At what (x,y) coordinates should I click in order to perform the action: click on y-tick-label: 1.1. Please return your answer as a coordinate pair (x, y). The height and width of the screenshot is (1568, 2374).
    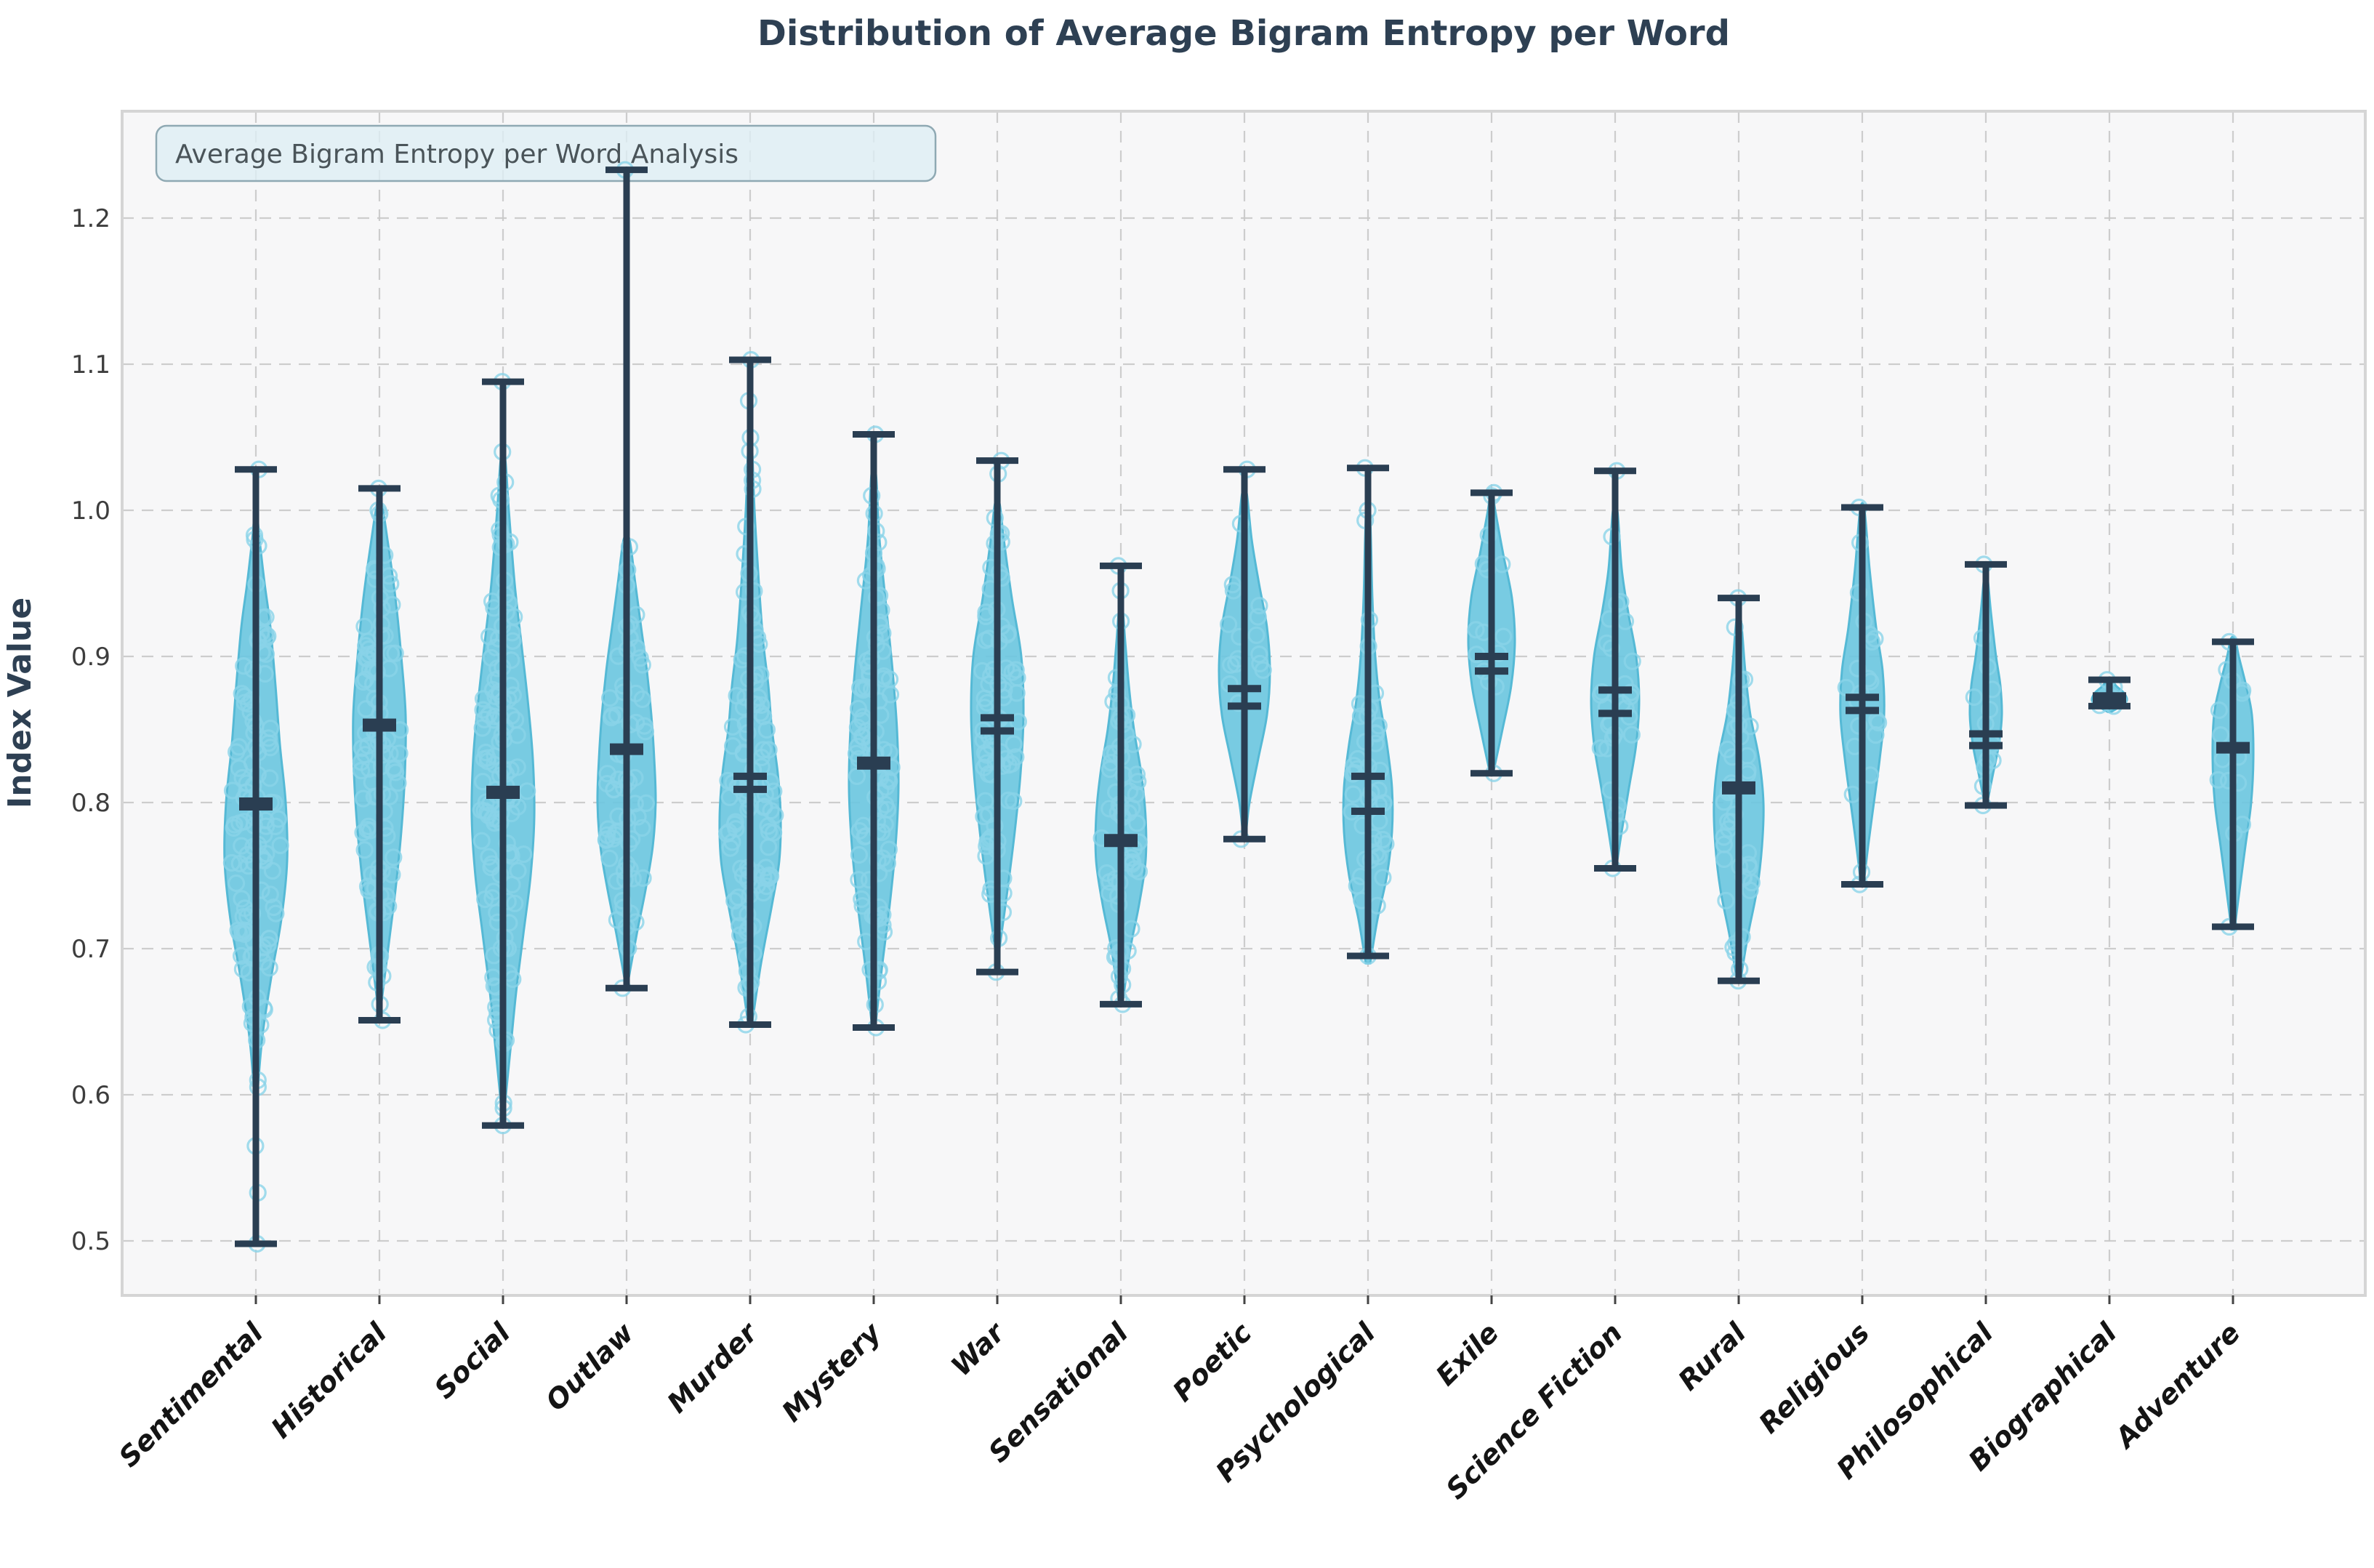
    Looking at the image, I should click on (90, 364).